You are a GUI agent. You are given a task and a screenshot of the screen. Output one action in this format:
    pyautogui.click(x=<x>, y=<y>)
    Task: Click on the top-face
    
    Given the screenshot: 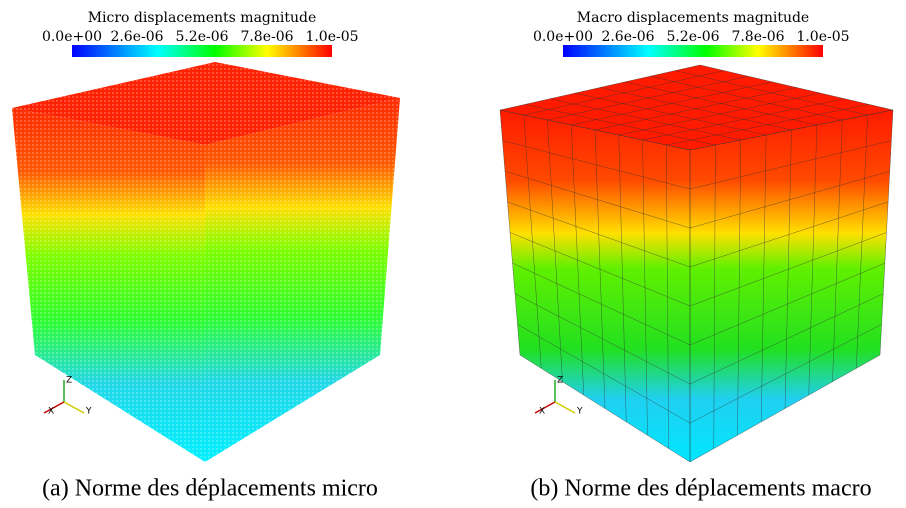 What is the action you would take?
    pyautogui.click(x=696, y=107)
    